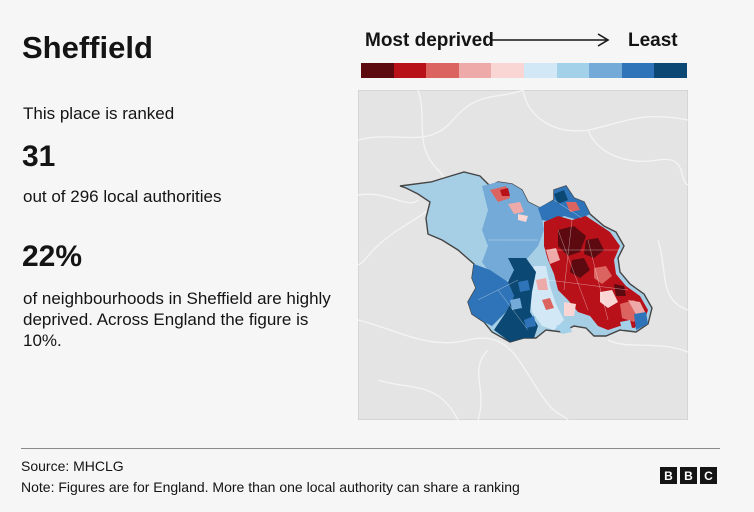 This screenshot has width=754, height=512. I want to click on deprivation-percentage: 22%, so click(52, 256).